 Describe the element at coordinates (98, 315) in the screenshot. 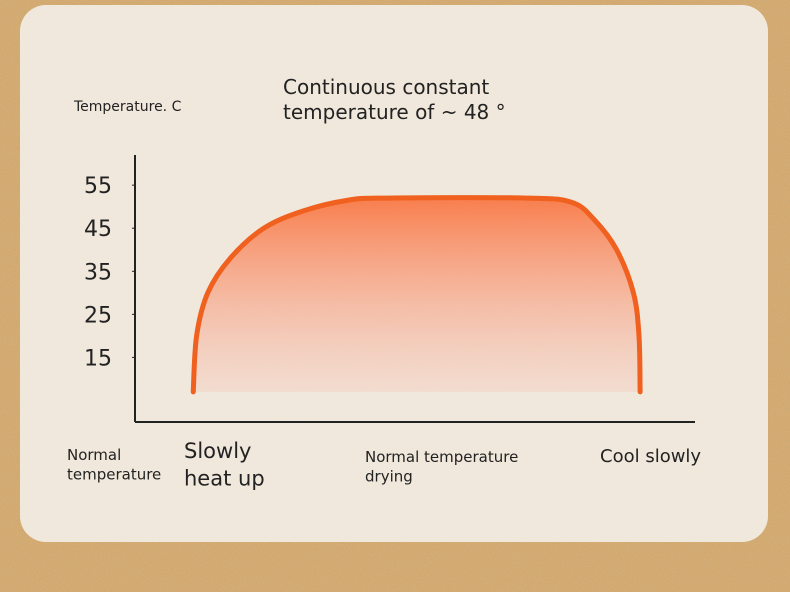

I see `y-tick-label: 25` at that location.